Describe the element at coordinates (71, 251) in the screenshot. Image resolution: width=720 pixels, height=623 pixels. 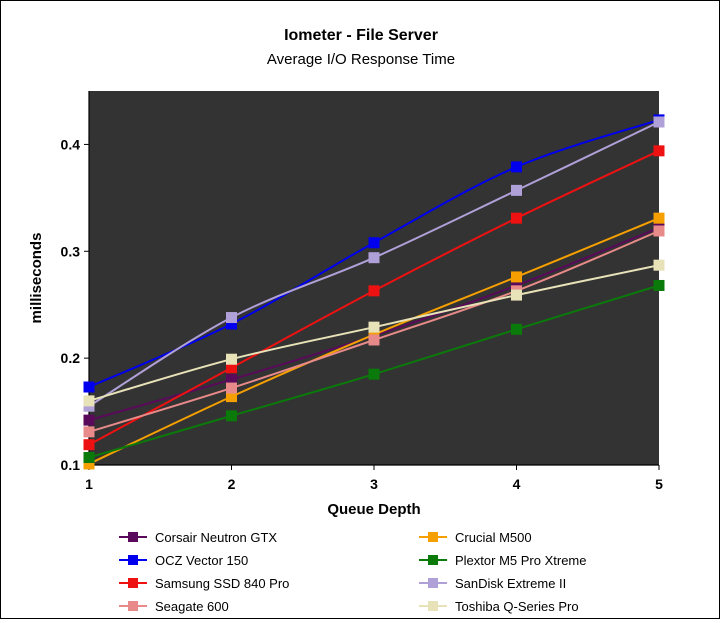
I see `y-tick-label: 0.3` at that location.